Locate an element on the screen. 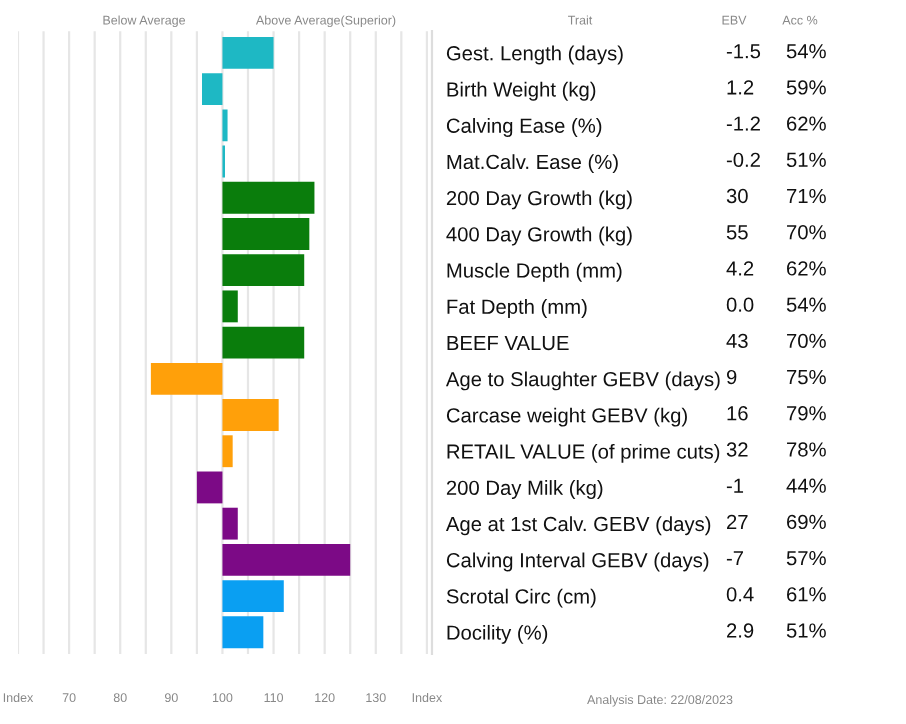  text: 69% is located at coordinates (806, 522).